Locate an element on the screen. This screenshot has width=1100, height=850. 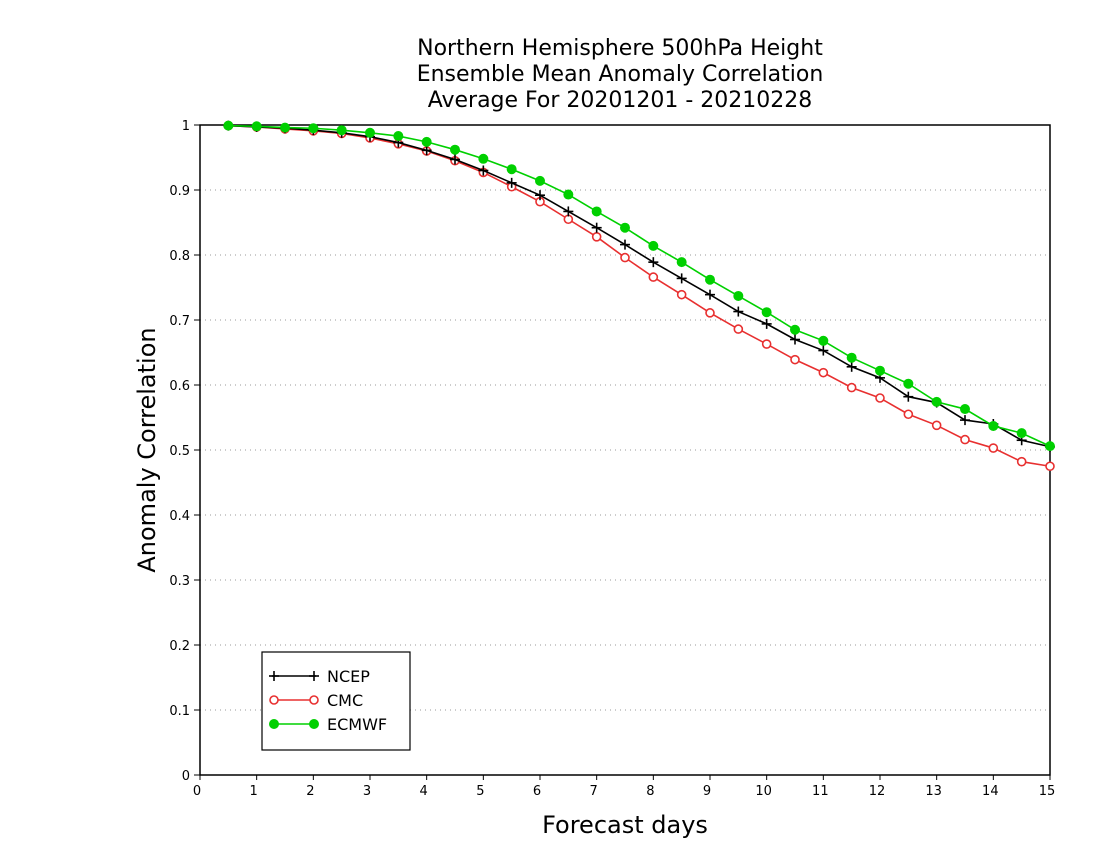
x-tick-label: 6 is located at coordinates (537, 791).